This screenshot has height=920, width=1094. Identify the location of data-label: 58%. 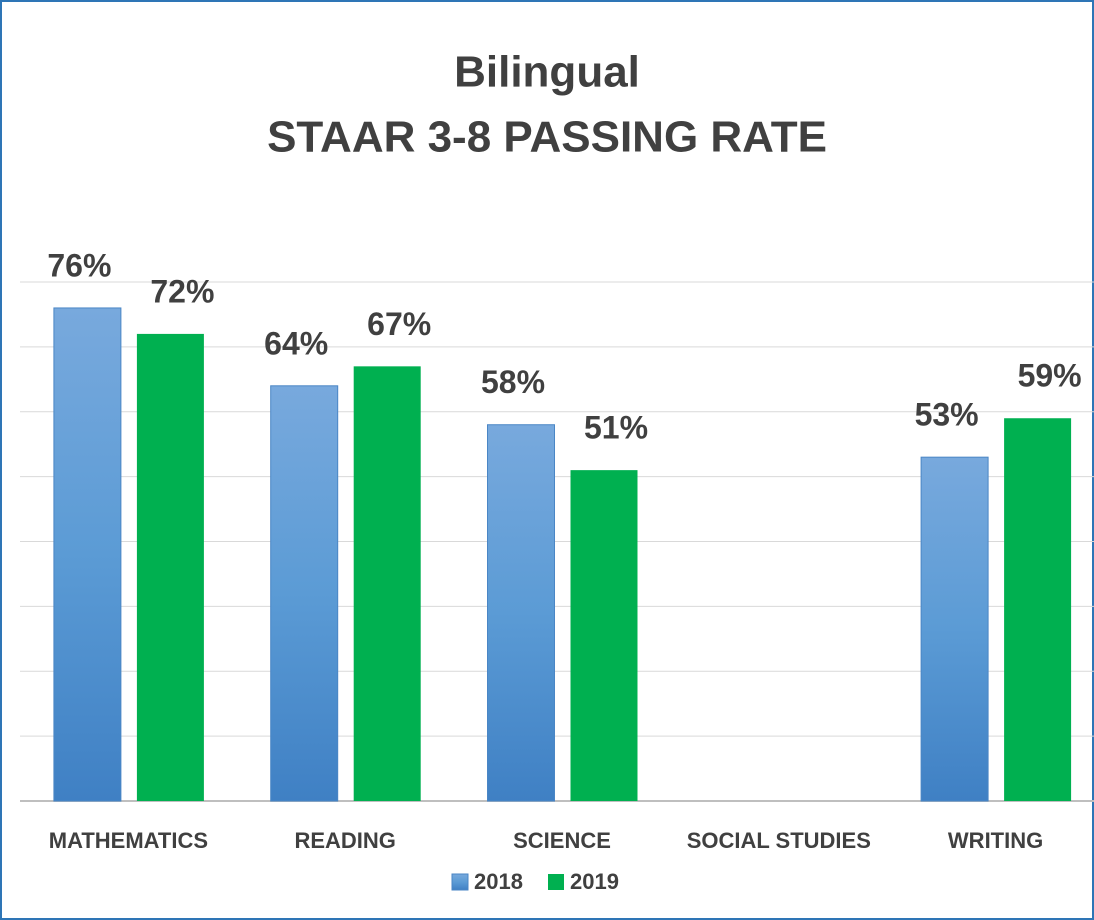
(513, 382).